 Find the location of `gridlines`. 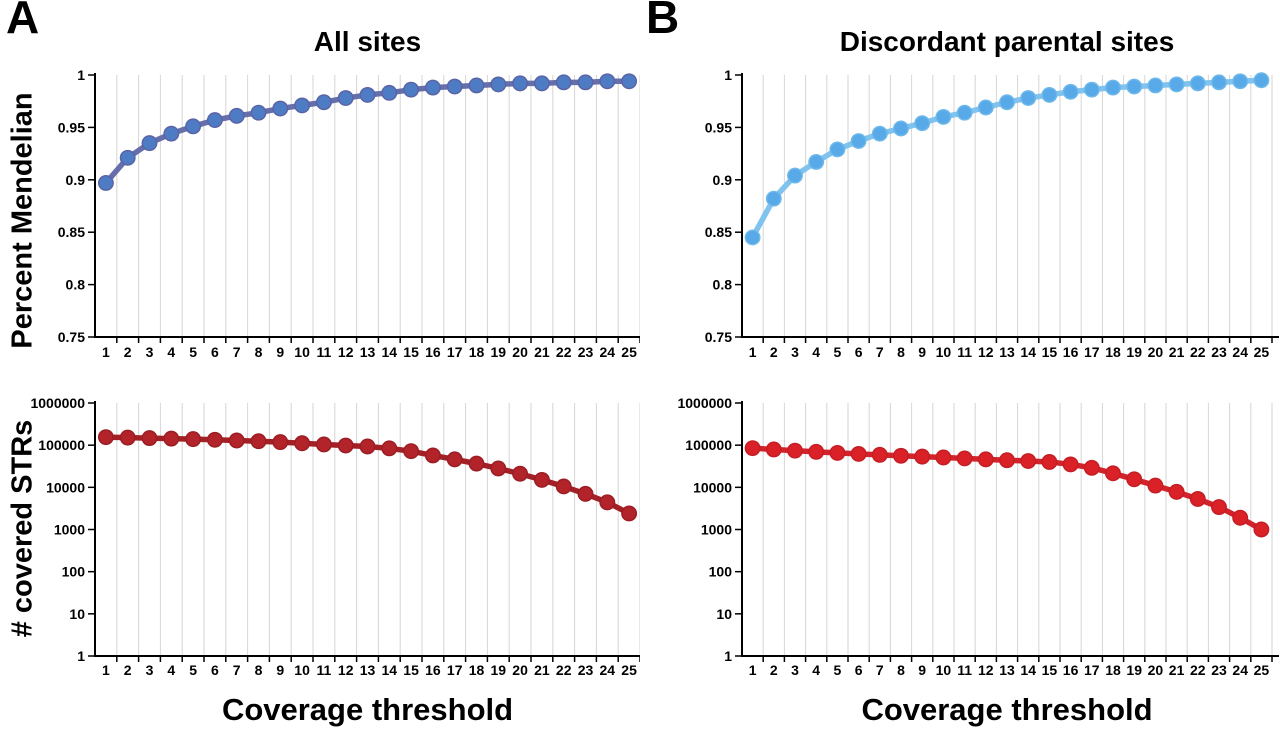

gridlines is located at coordinates (1017, 206).